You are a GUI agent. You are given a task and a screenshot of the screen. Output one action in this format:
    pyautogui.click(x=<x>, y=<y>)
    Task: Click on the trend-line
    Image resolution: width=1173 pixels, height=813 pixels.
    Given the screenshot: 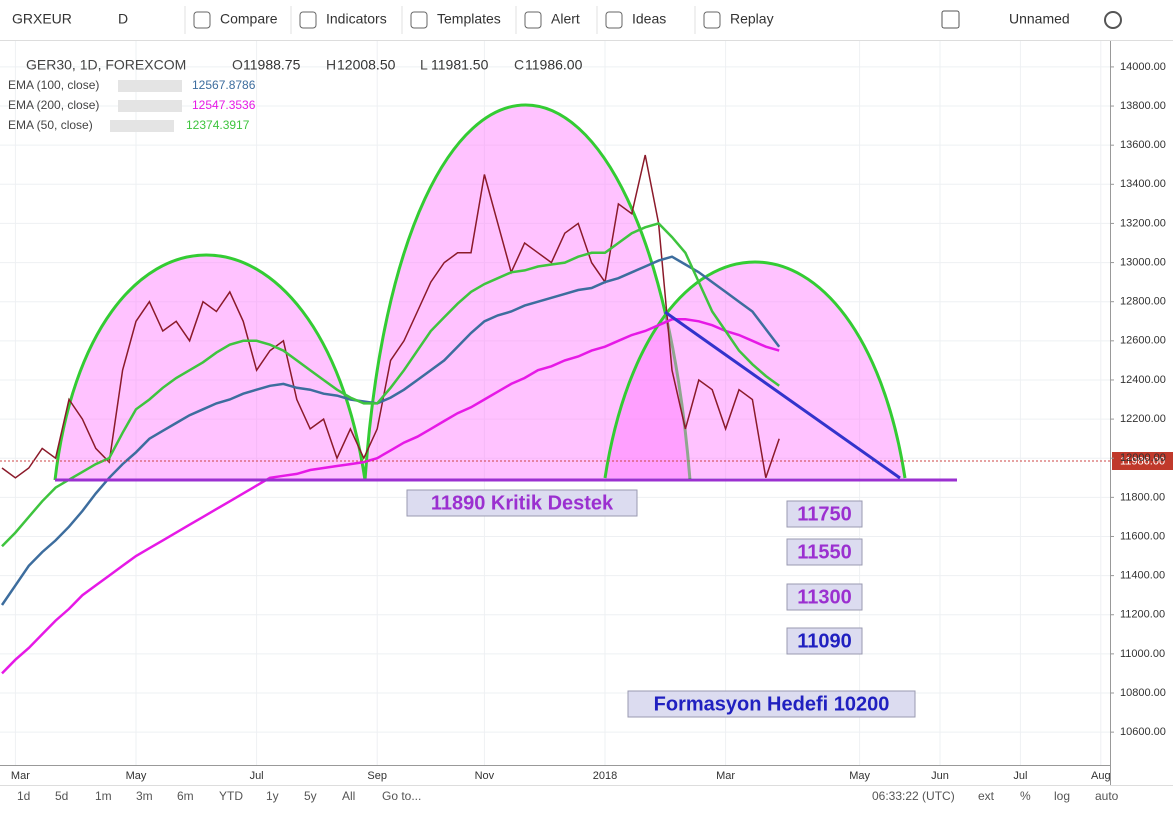 What is the action you would take?
    pyautogui.click(x=782, y=395)
    